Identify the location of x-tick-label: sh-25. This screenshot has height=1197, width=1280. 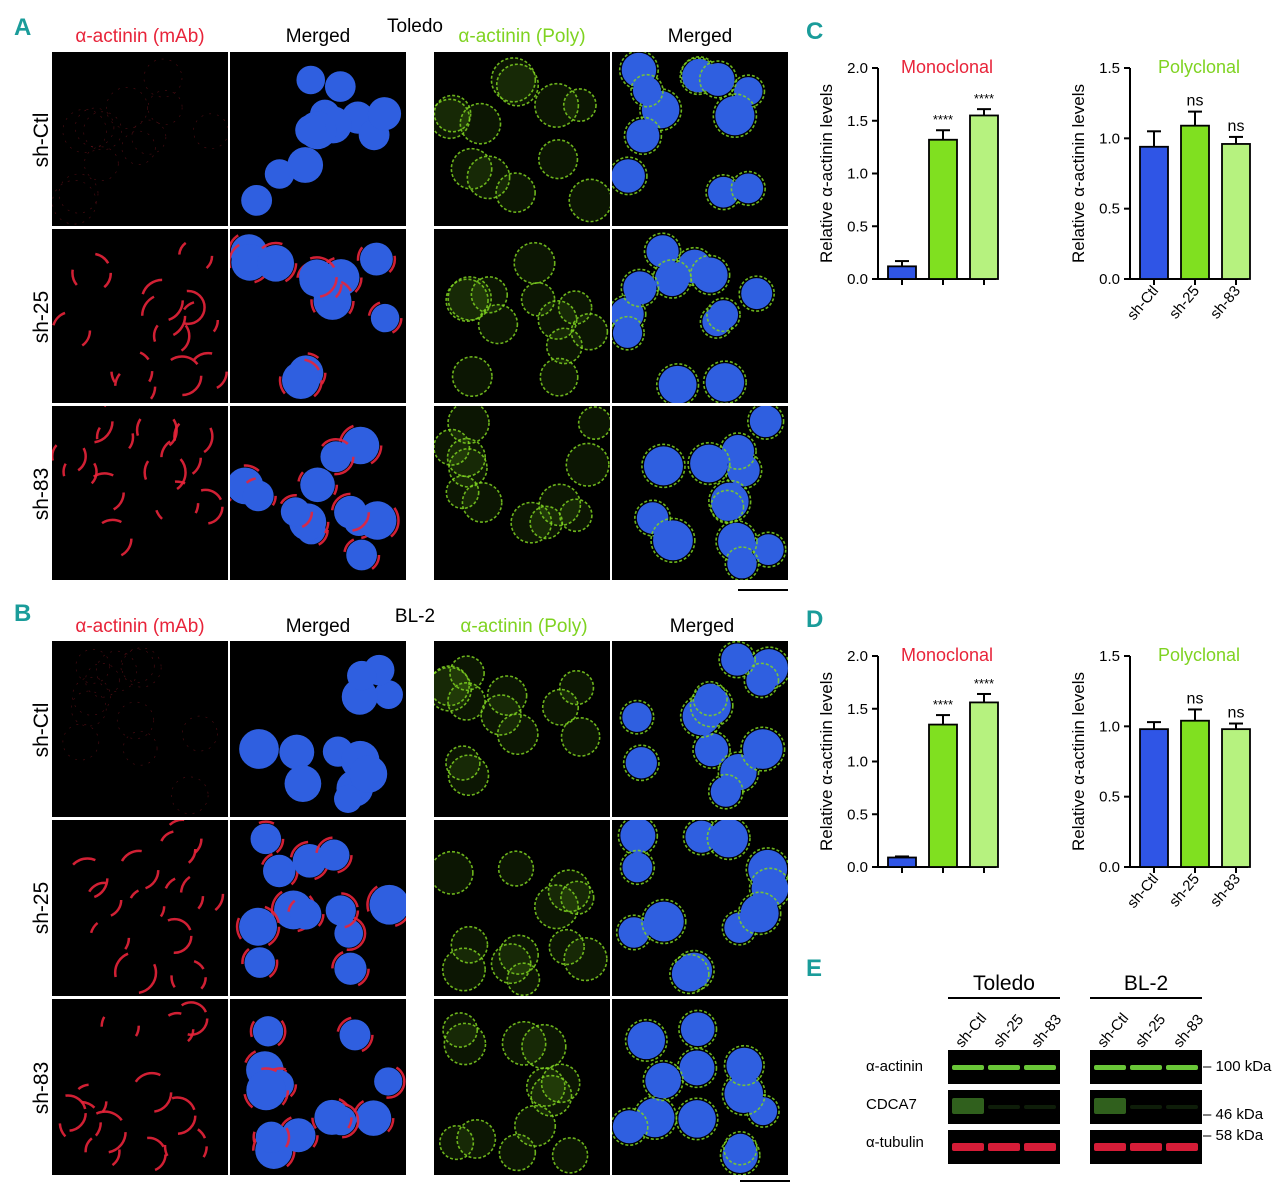
(1184, 891).